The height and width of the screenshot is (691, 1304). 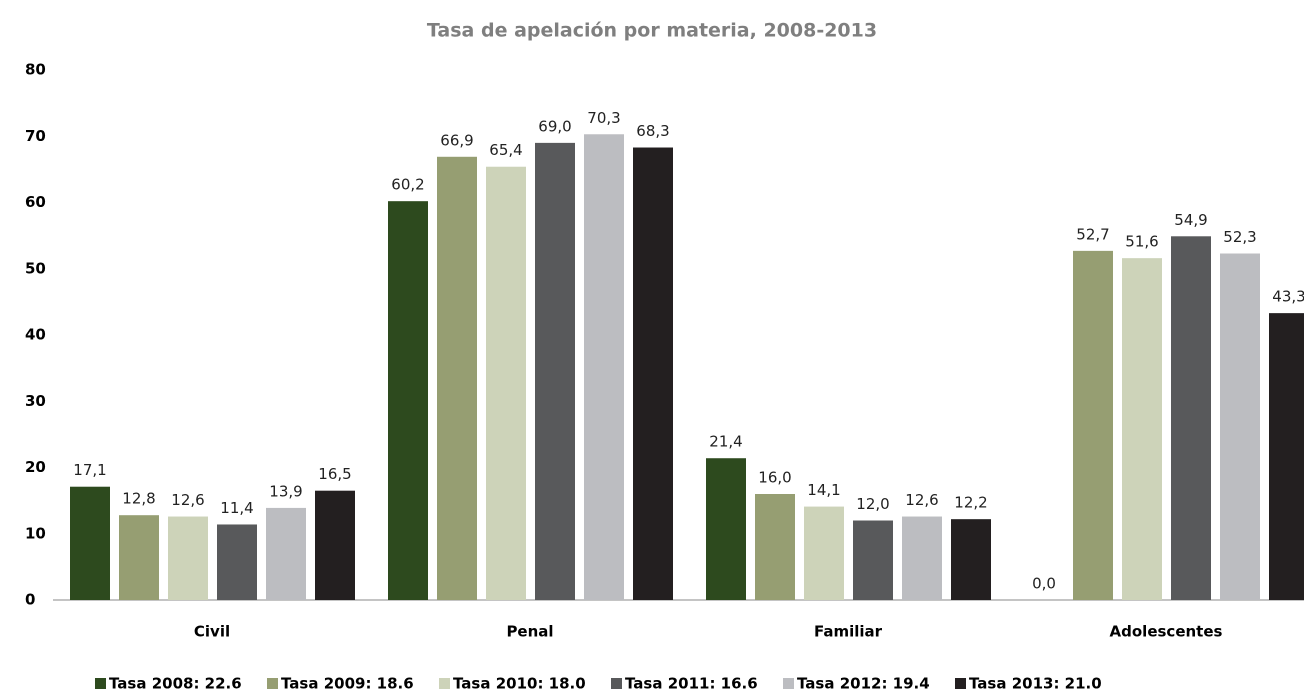 What do you see at coordinates (725, 442) in the screenshot?
I see `data-label: 21,4` at bounding box center [725, 442].